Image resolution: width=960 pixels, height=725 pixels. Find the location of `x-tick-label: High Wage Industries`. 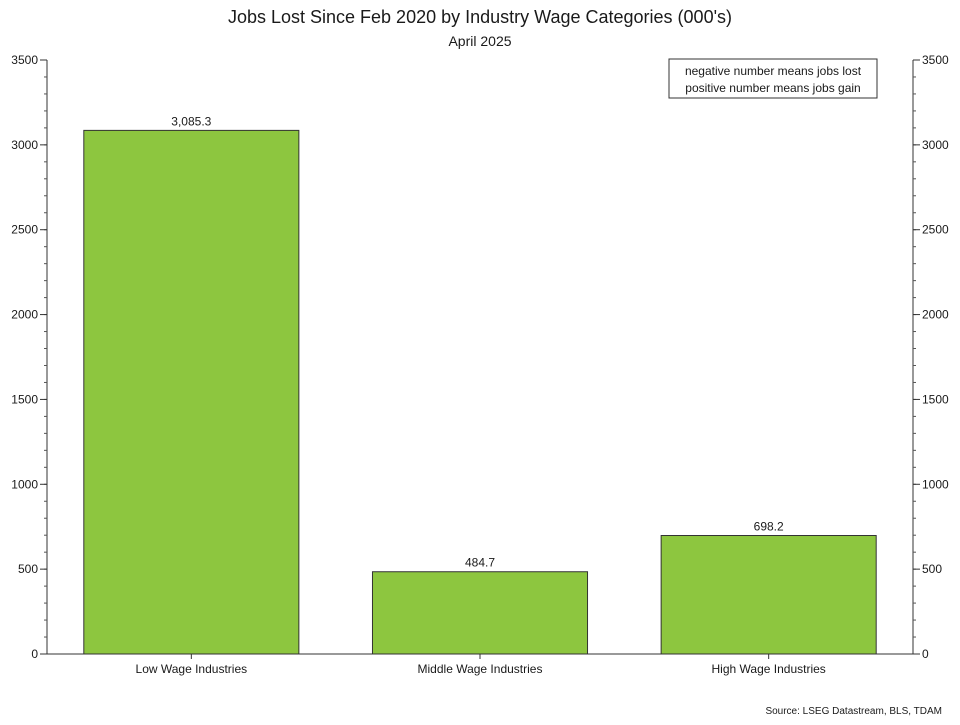

x-tick-label: High Wage Industries is located at coordinates (769, 669).